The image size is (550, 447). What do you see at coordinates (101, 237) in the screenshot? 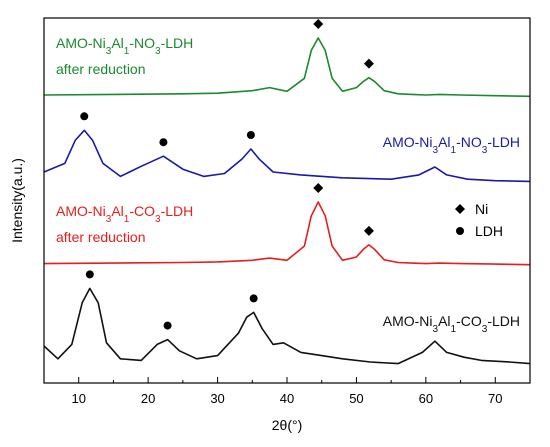
I see `series-label-line2-2: after reduction` at bounding box center [101, 237].